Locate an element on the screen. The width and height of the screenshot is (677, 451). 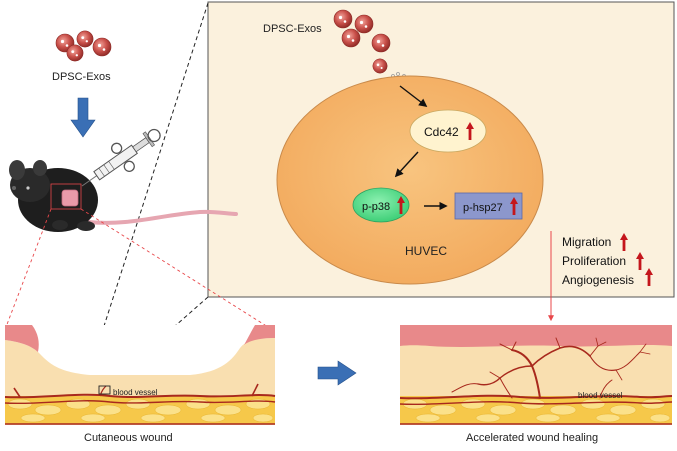
wound-highlight-box is located at coordinates (66, 196).